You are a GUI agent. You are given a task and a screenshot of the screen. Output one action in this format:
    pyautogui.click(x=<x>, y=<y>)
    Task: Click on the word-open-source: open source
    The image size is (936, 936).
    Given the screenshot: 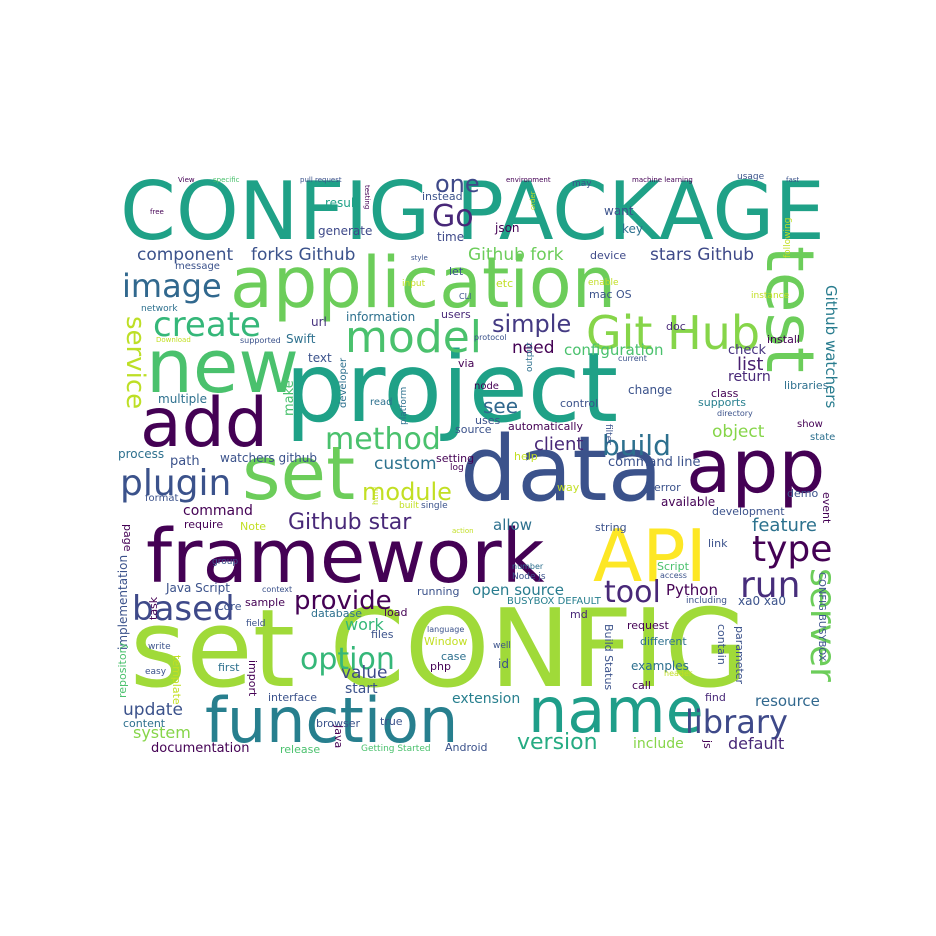 What is the action you would take?
    pyautogui.click(x=518, y=590)
    